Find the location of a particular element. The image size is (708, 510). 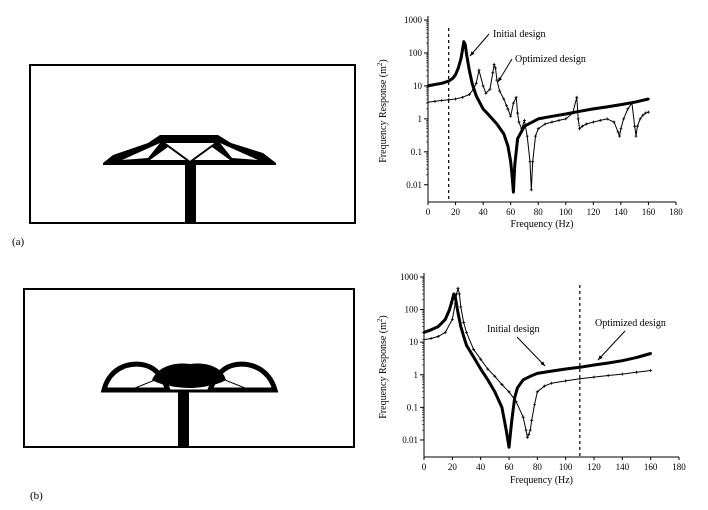

series-line-initial is located at coordinates (537, 370).